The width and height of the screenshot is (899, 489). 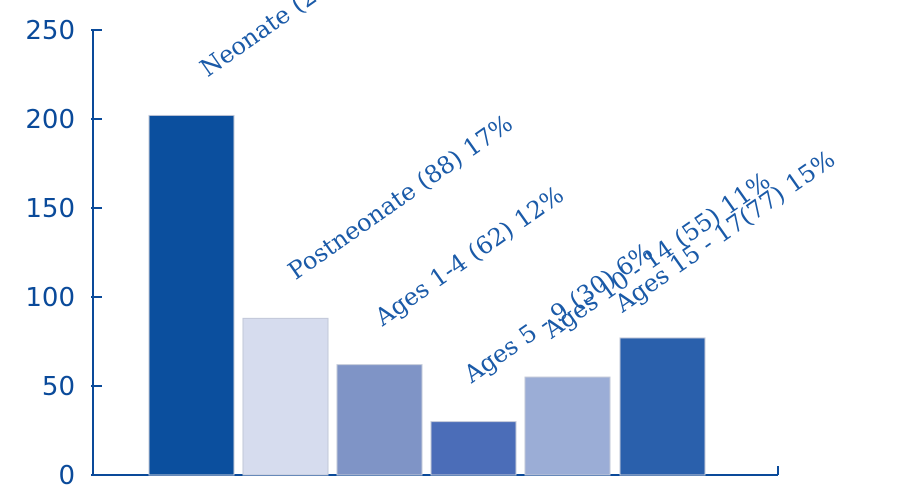 I want to click on bar-postneonate, so click(x=285, y=396).